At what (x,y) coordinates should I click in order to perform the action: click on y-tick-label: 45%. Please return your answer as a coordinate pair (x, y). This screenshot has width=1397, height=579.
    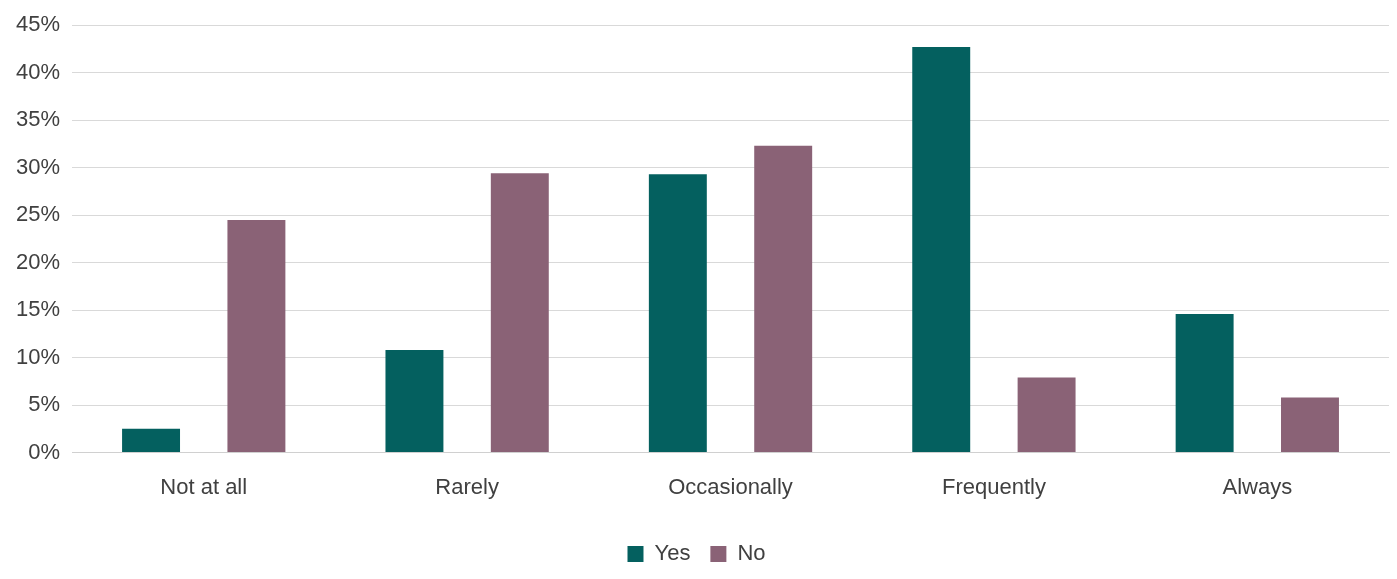
    Looking at the image, I should click on (38, 24).